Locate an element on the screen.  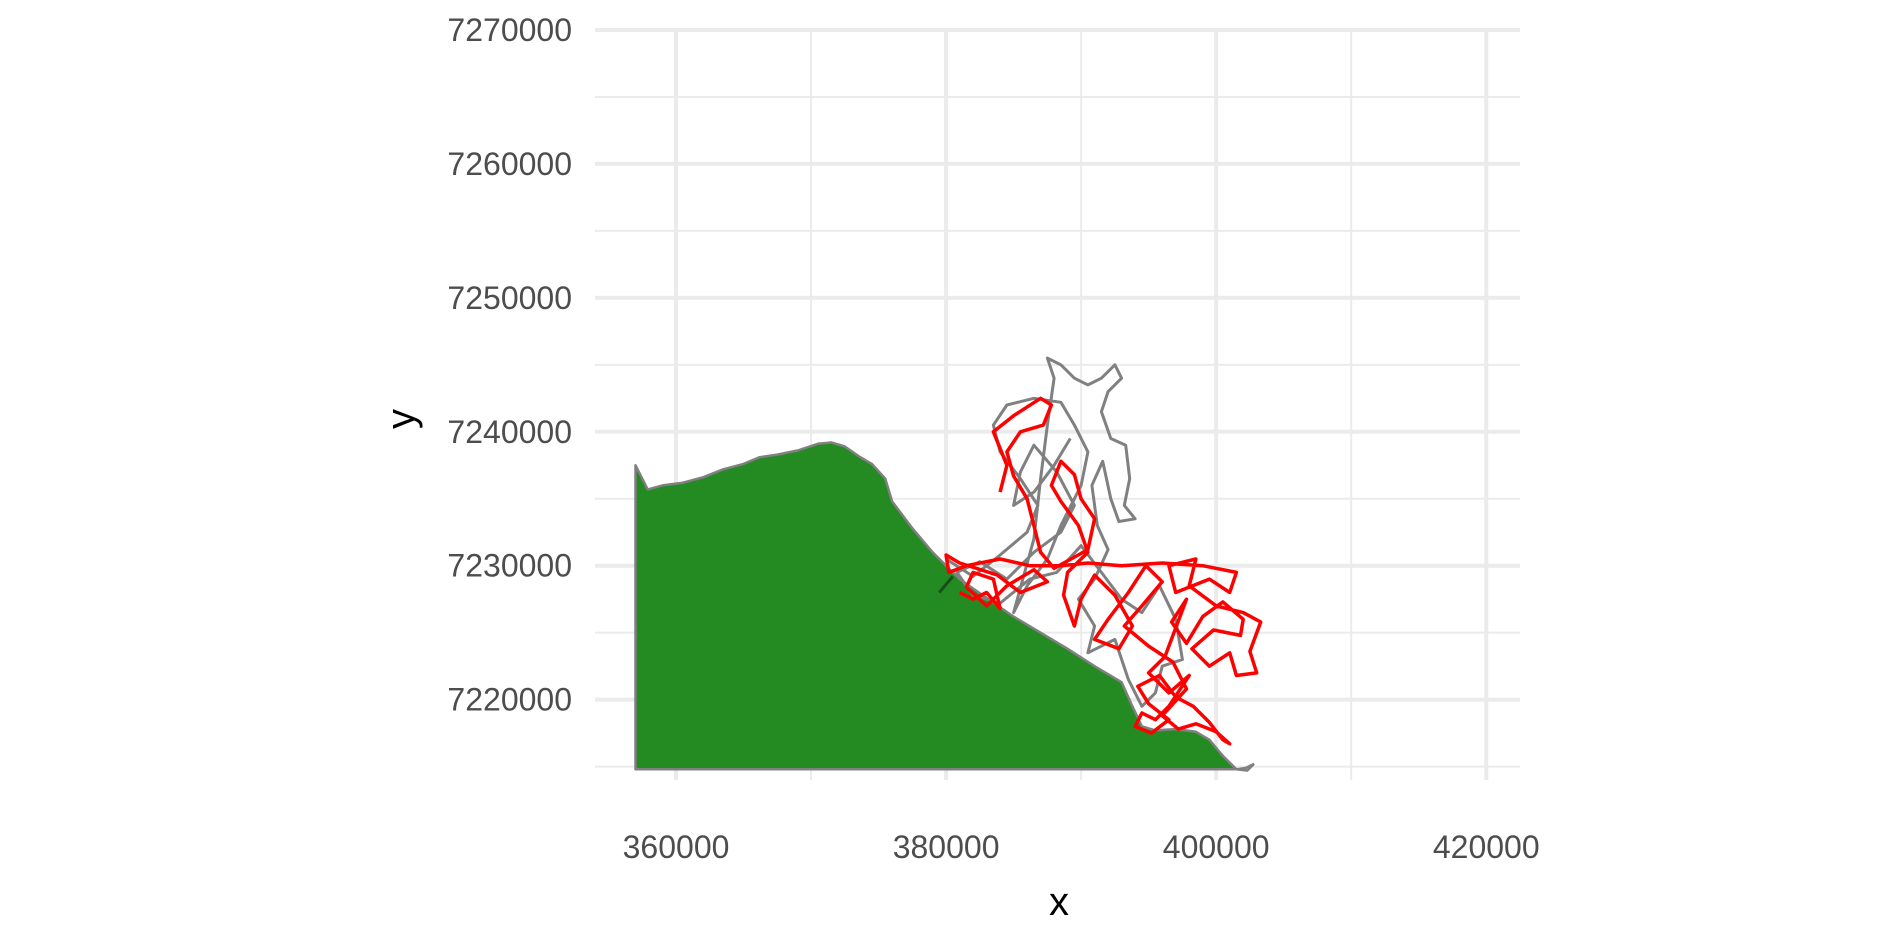
grey-track-line is located at coordinates (1064, 532).